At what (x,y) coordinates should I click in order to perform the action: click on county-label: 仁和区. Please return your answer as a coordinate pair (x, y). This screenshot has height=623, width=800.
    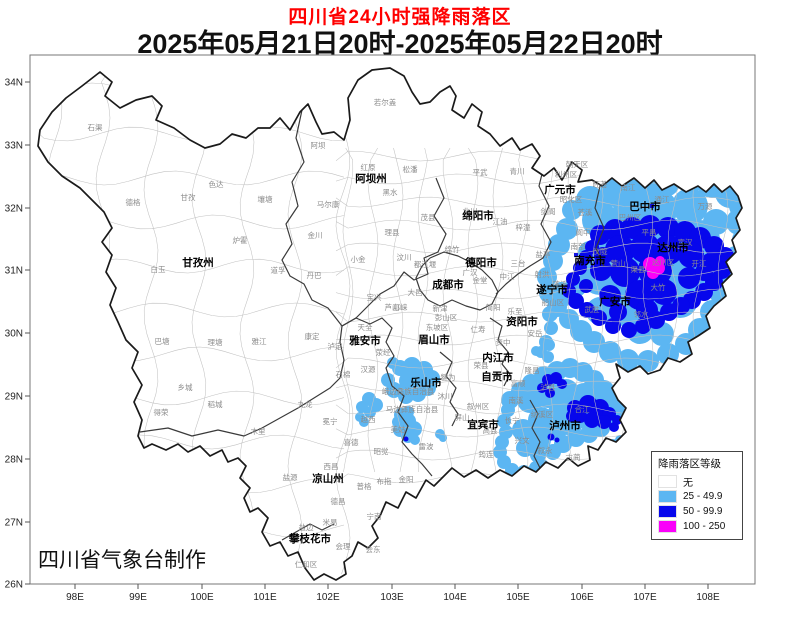
    Looking at the image, I should click on (306, 564).